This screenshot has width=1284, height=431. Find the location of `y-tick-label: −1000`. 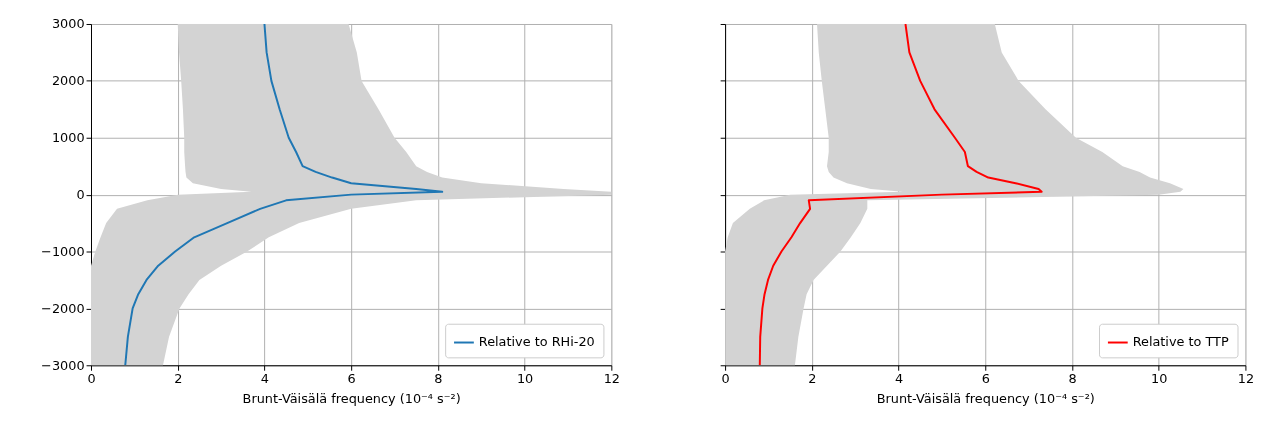

y-tick-label: −1000 is located at coordinates (63, 251).